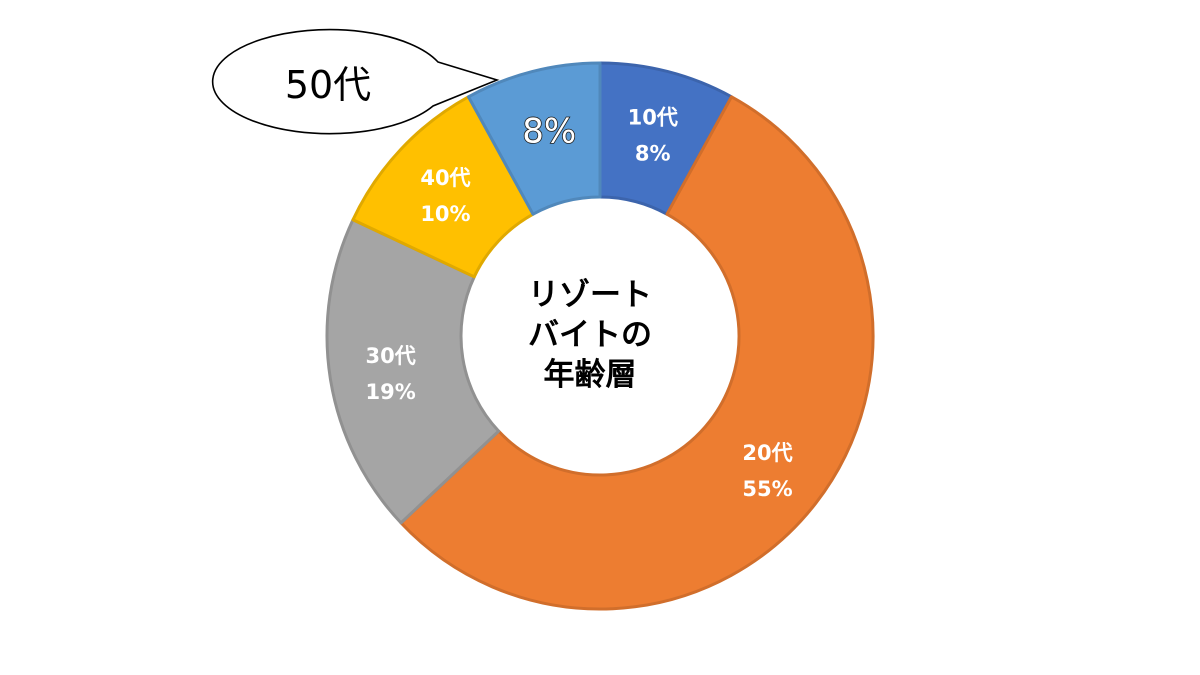 The image size is (1200, 675). I want to click on slice-name-30代: 30代, so click(390, 356).